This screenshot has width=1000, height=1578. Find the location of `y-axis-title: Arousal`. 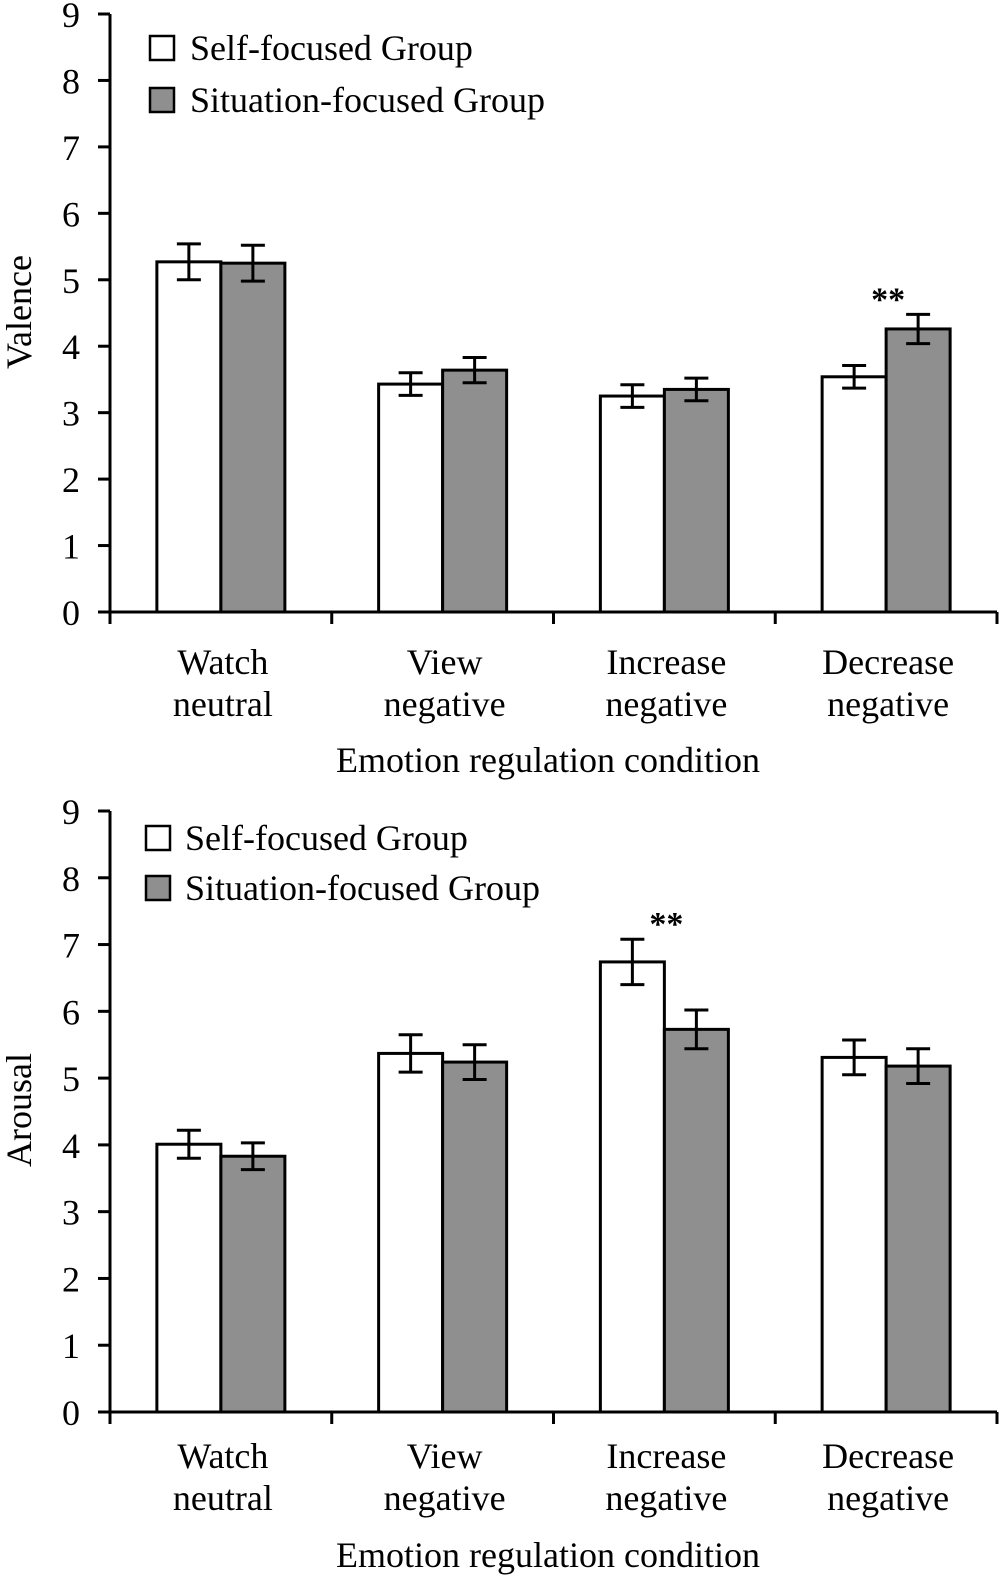

y-axis-title: Arousal is located at coordinates (19, 1110).